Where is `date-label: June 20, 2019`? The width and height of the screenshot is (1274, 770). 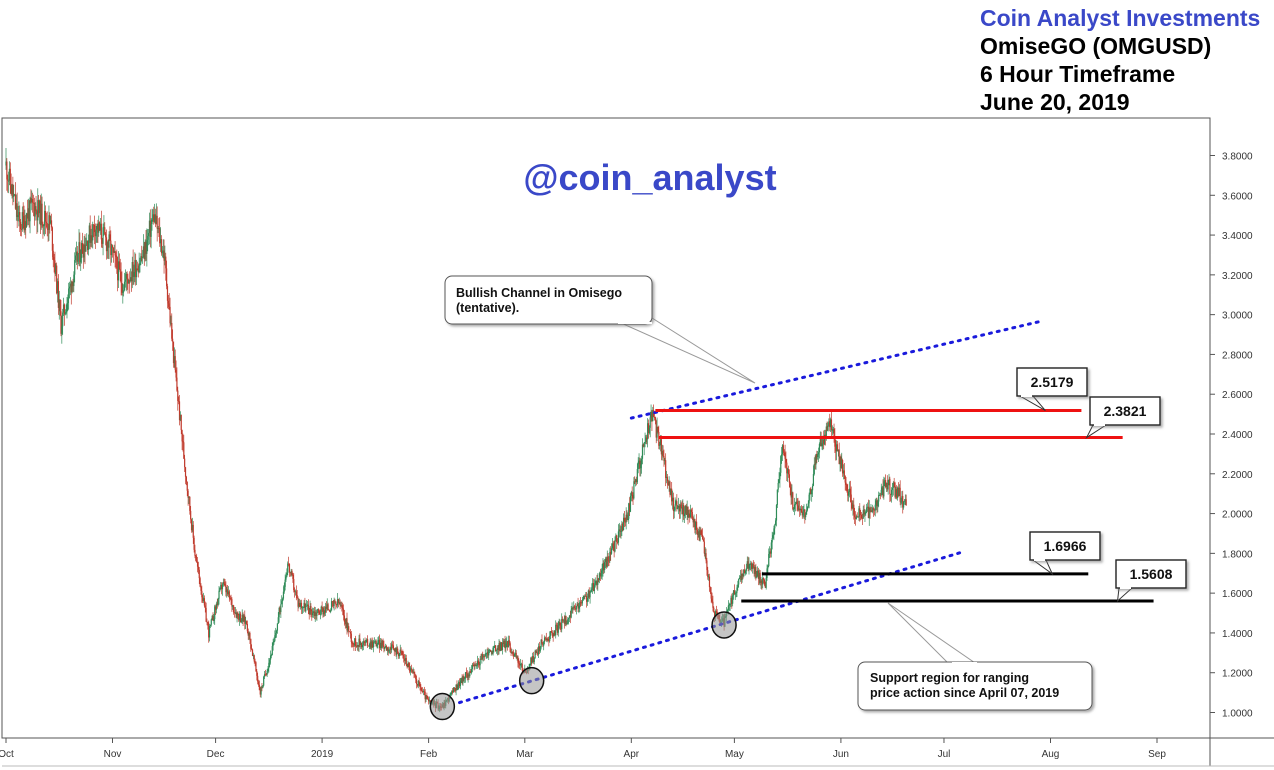
date-label: June 20, 2019 is located at coordinates (1055, 102).